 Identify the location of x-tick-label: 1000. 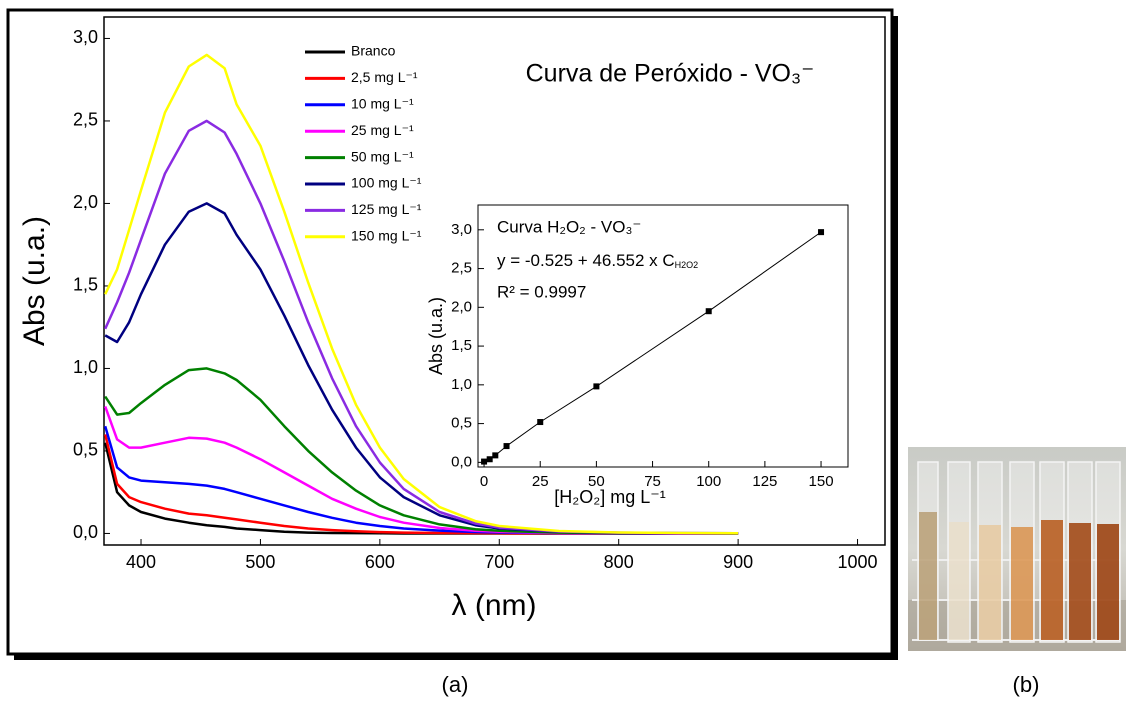
(858, 562).